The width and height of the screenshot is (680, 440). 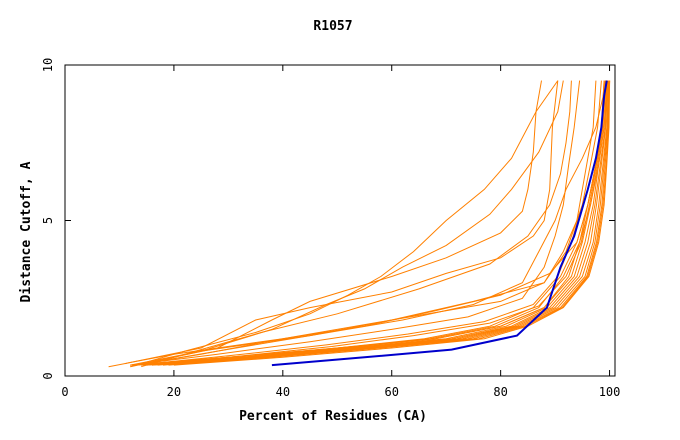 I want to click on y-tick-label-10: 10, so click(x=48, y=65).